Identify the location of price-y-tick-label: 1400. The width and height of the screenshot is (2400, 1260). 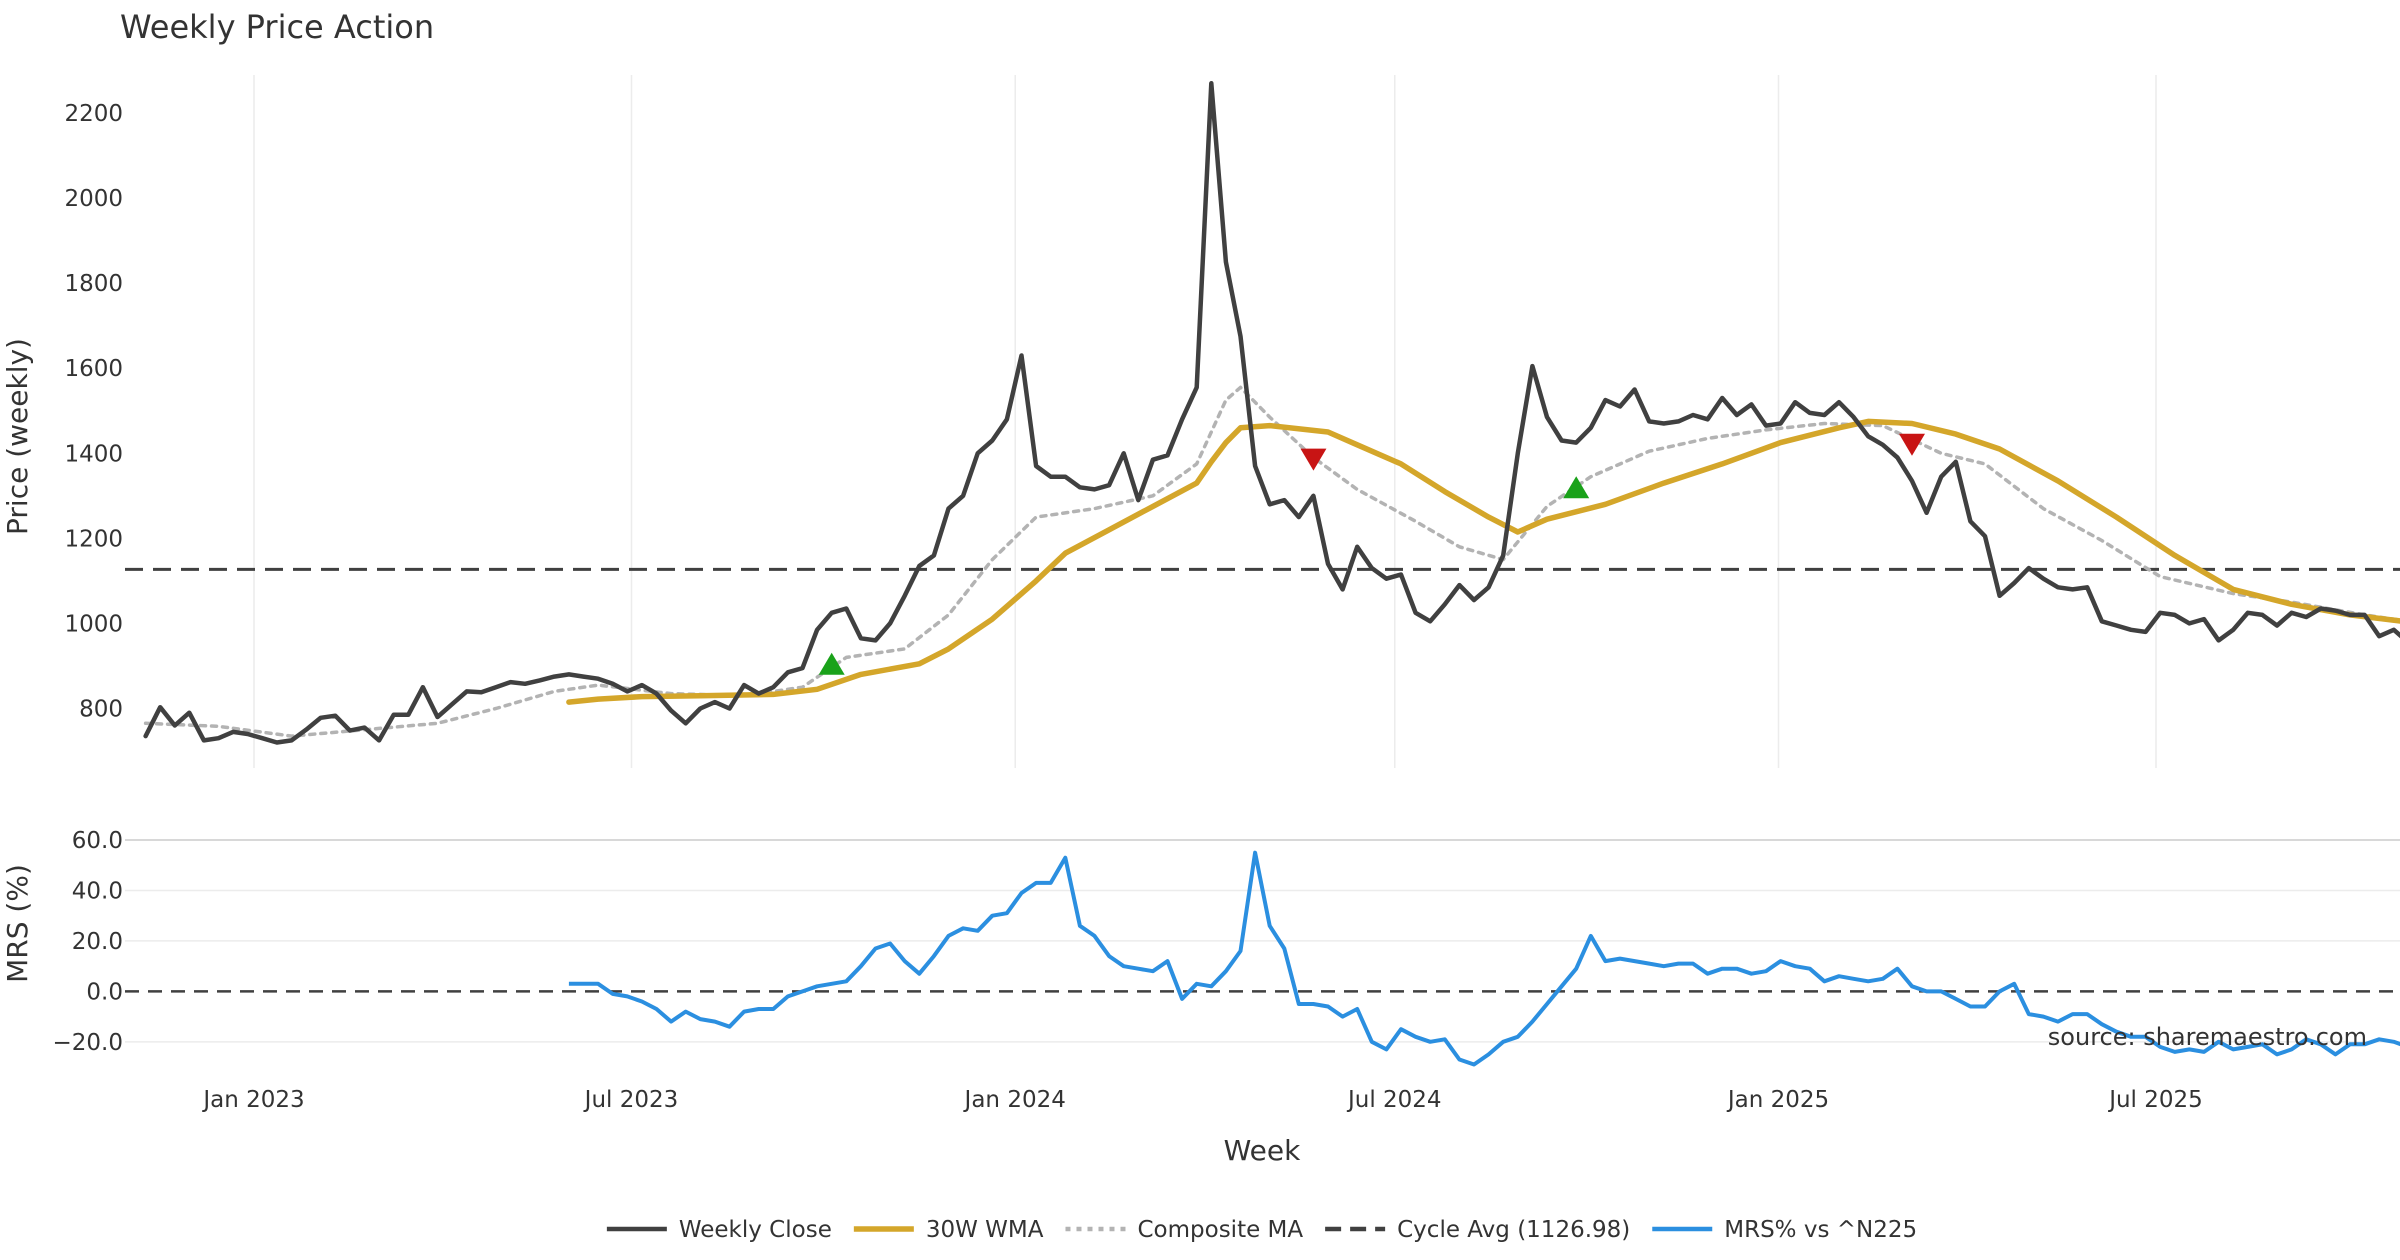
(93, 454).